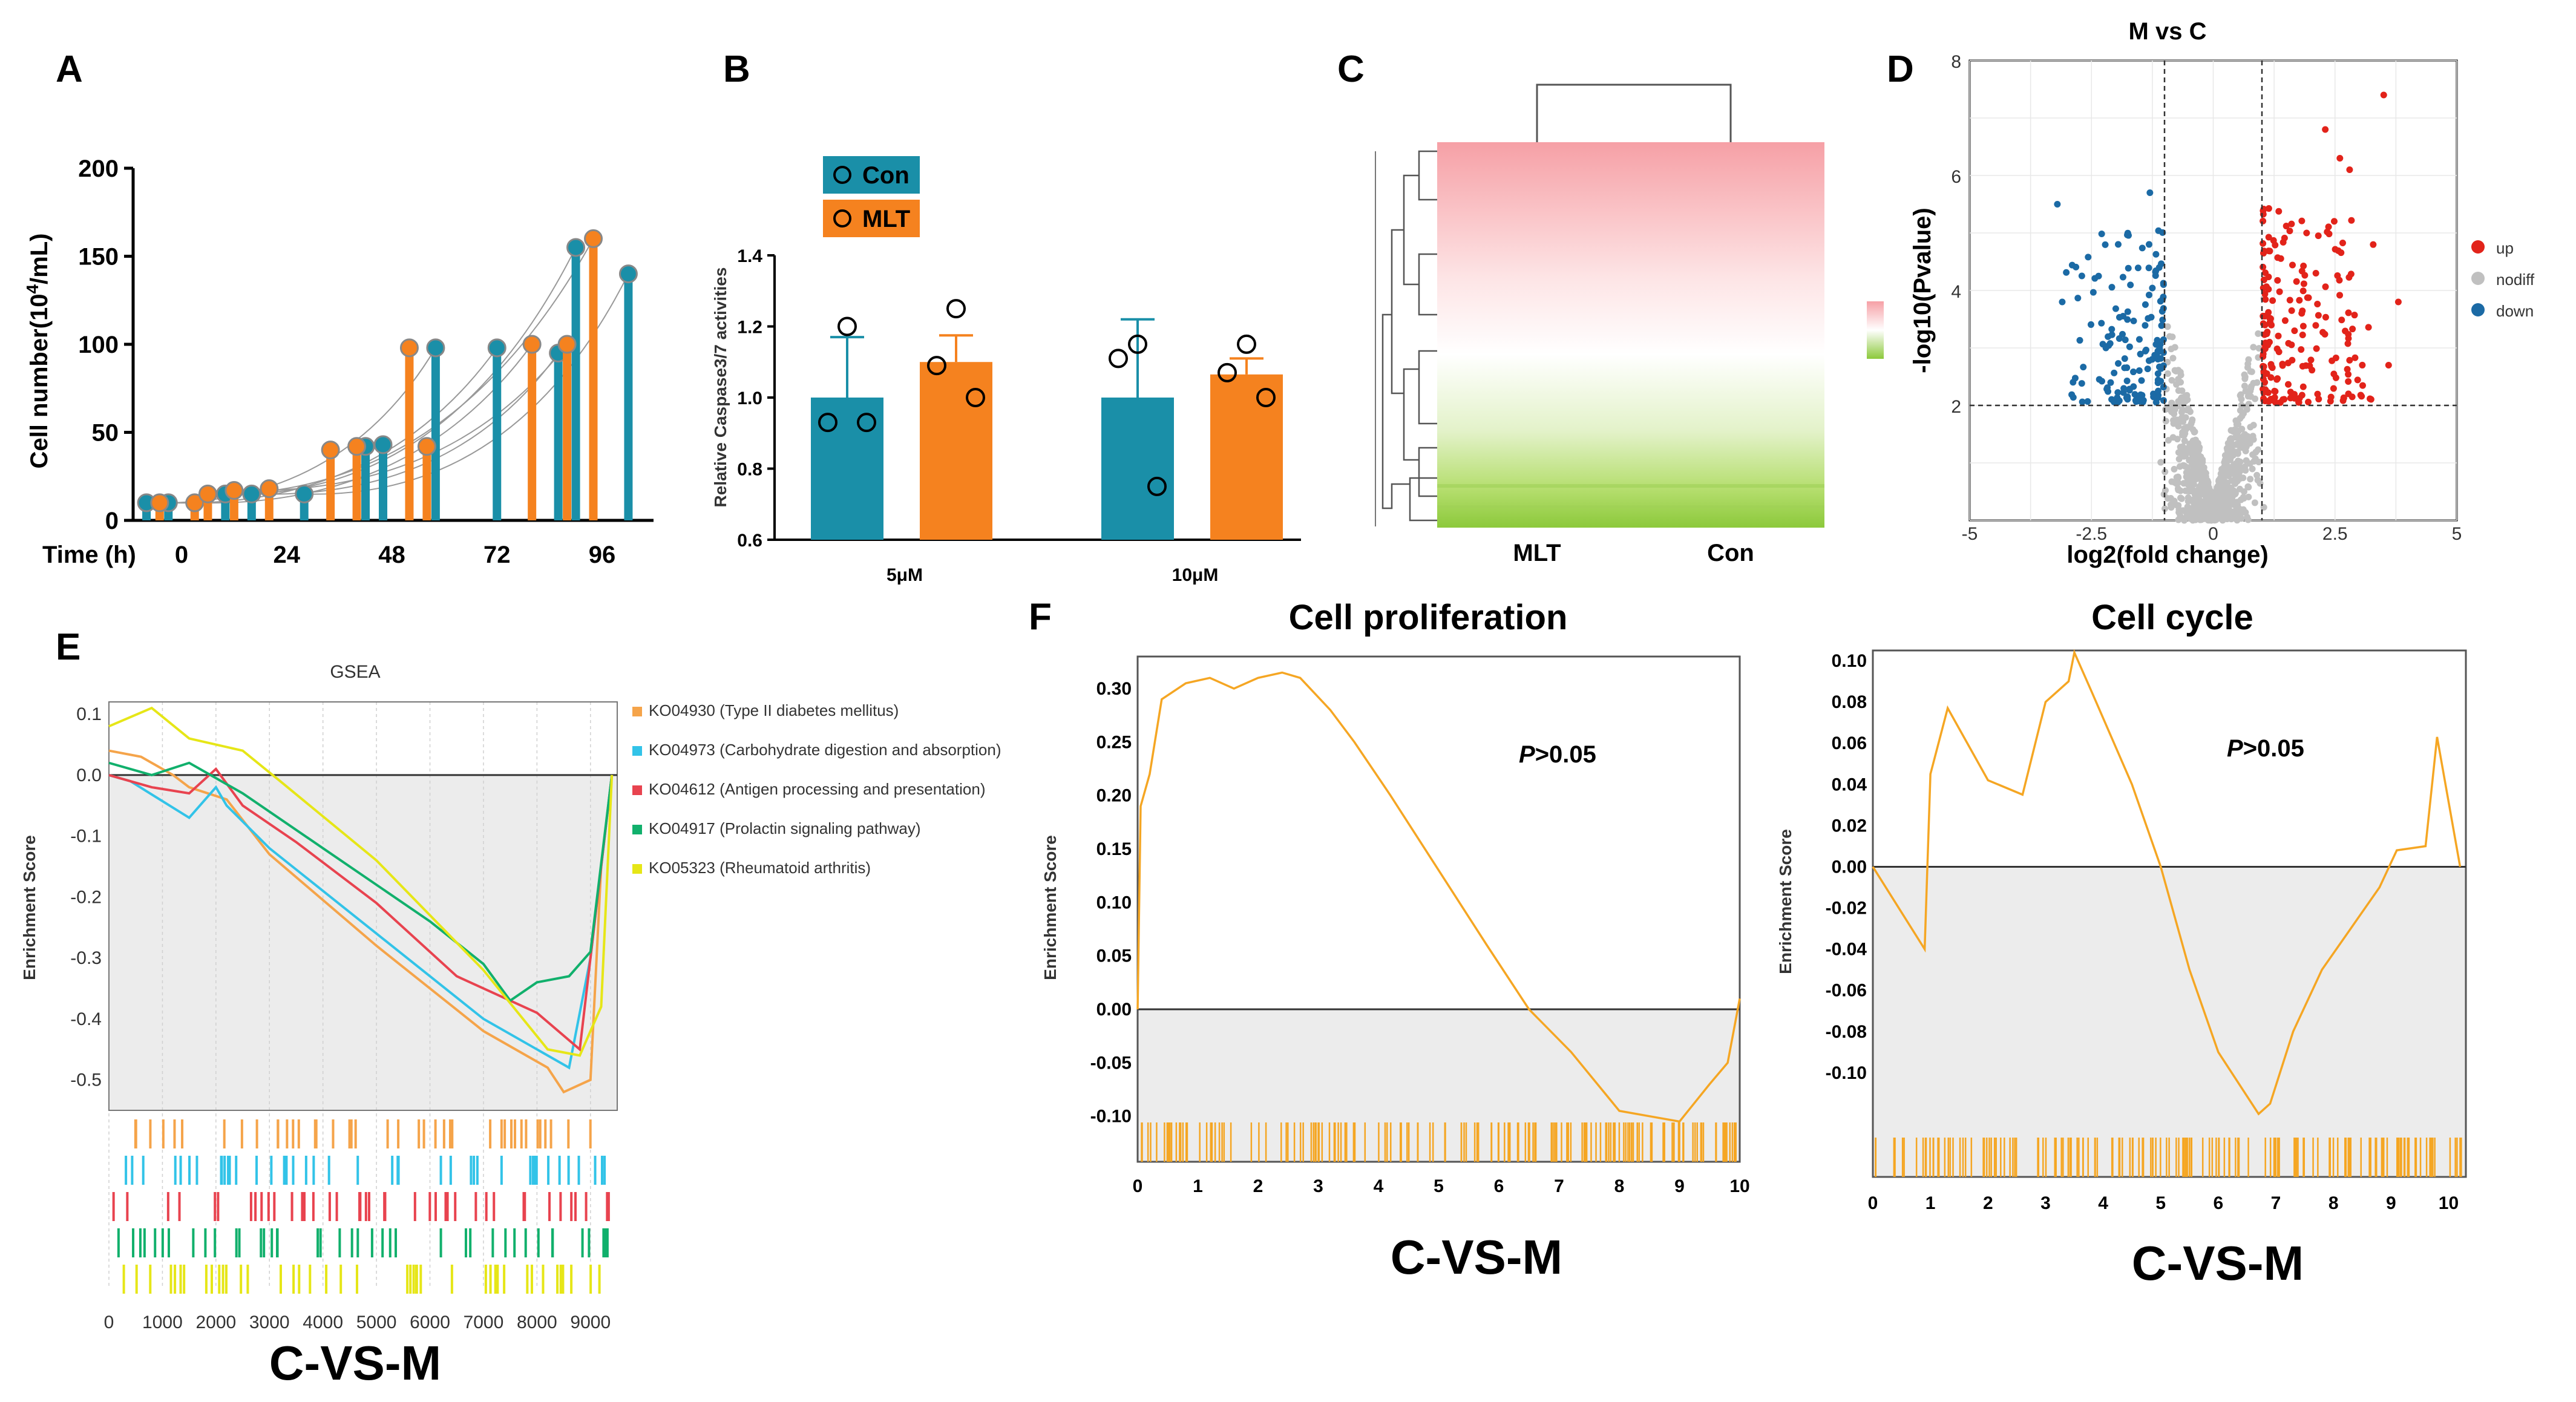 The image size is (2576, 1402). What do you see at coordinates (1785, 902) in the screenshot?
I see `panel-f2-ylabel: Enrichment Score` at bounding box center [1785, 902].